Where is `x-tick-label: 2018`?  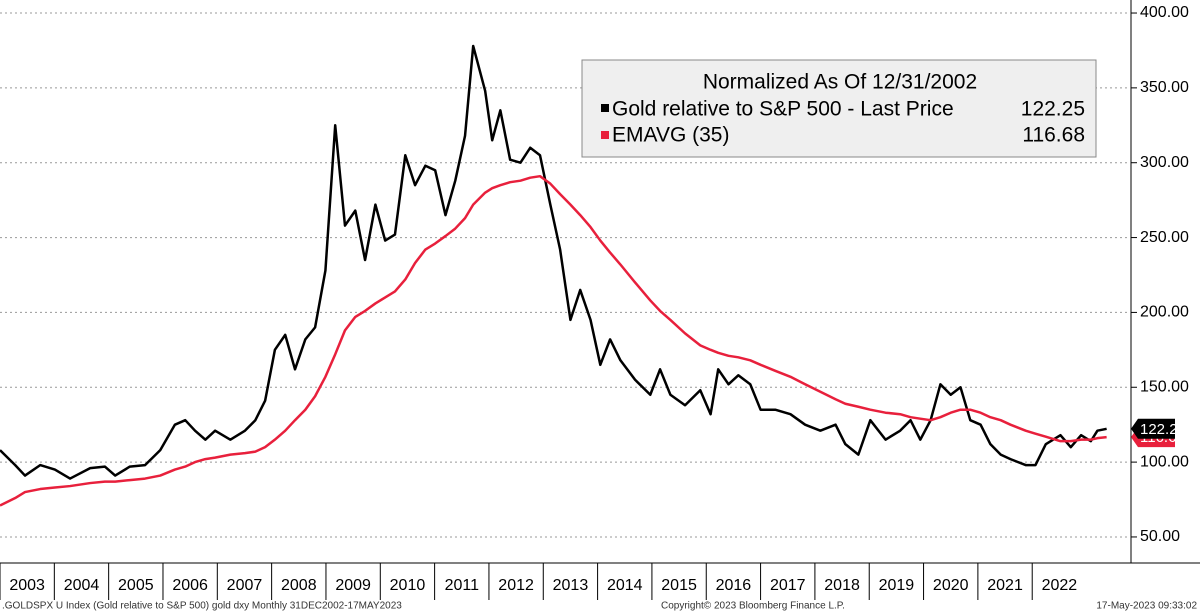 x-tick-label: 2018 is located at coordinates (842, 585).